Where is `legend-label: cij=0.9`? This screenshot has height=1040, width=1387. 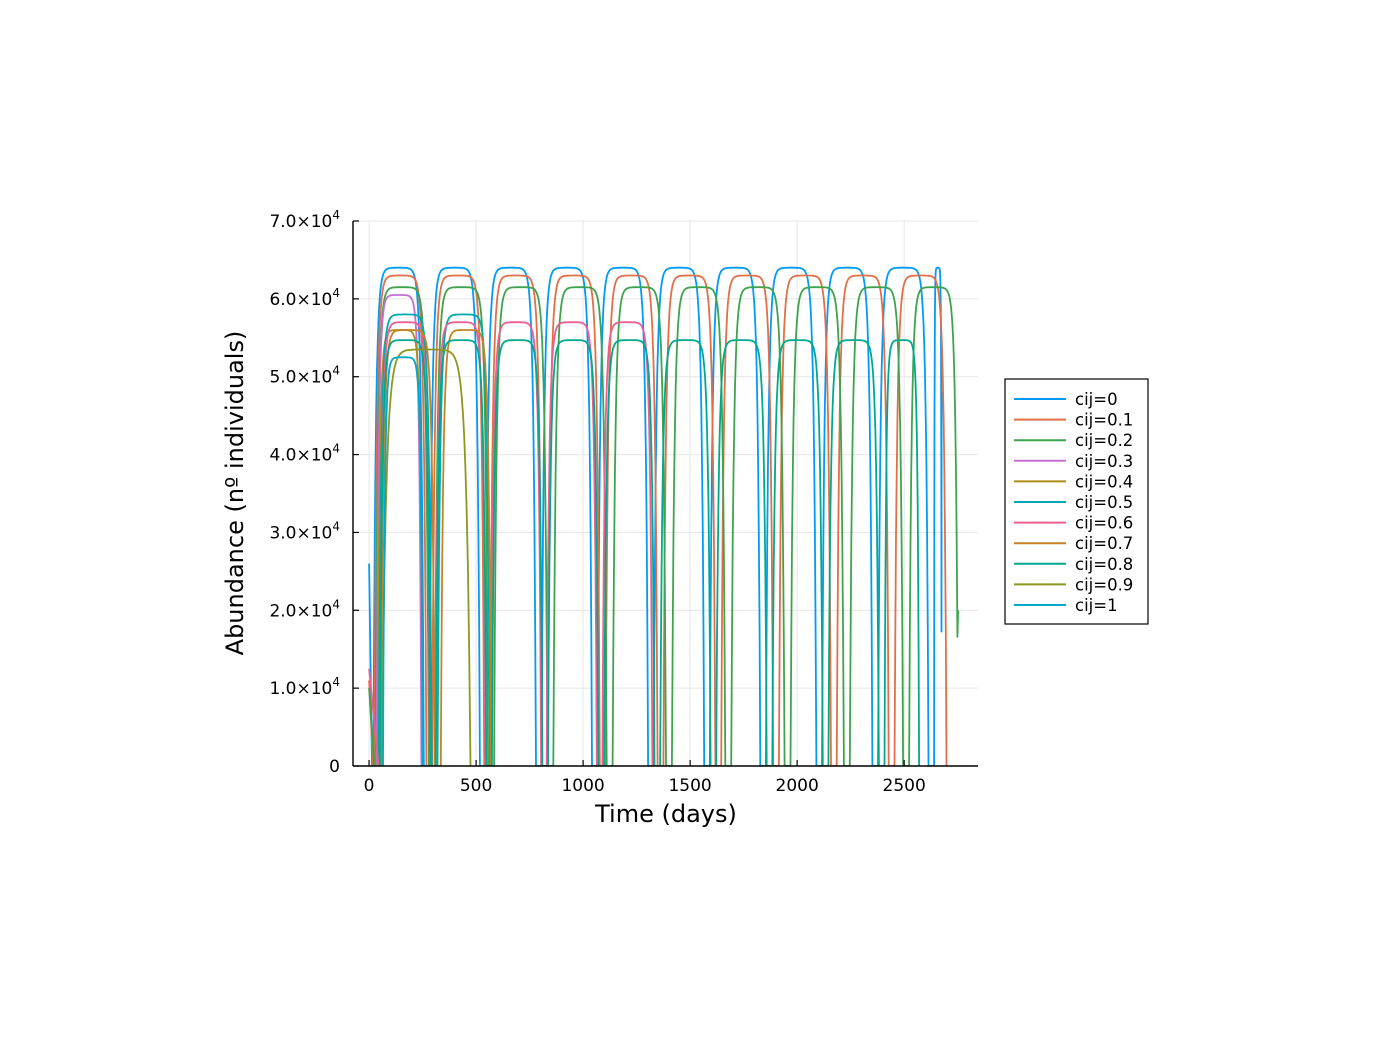 legend-label: cij=0.9 is located at coordinates (1104, 584).